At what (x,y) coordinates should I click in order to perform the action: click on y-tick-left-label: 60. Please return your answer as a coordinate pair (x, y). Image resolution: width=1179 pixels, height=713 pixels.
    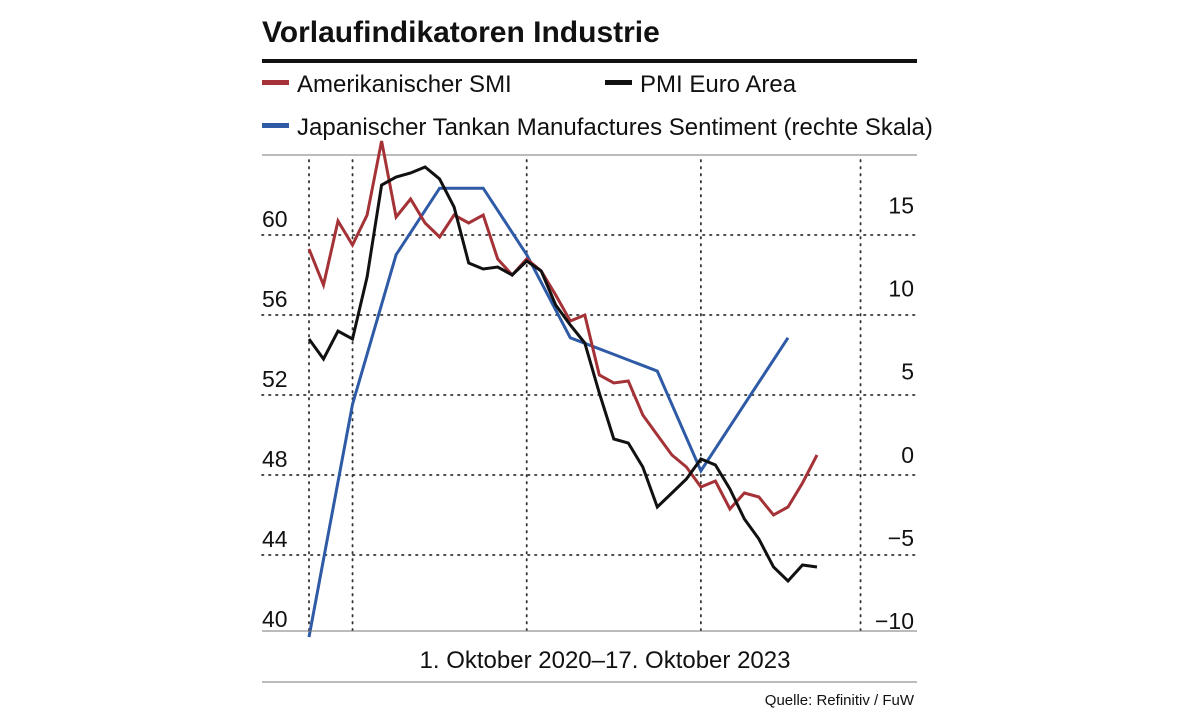
    Looking at the image, I should click on (275, 219).